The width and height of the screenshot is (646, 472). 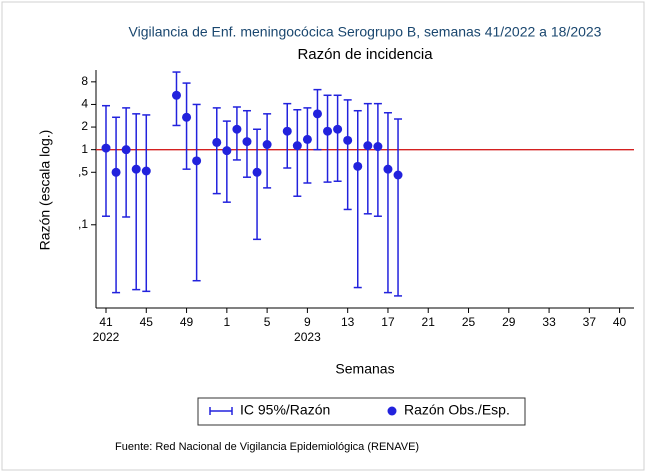 I want to click on legend-swatch, so click(x=392, y=411).